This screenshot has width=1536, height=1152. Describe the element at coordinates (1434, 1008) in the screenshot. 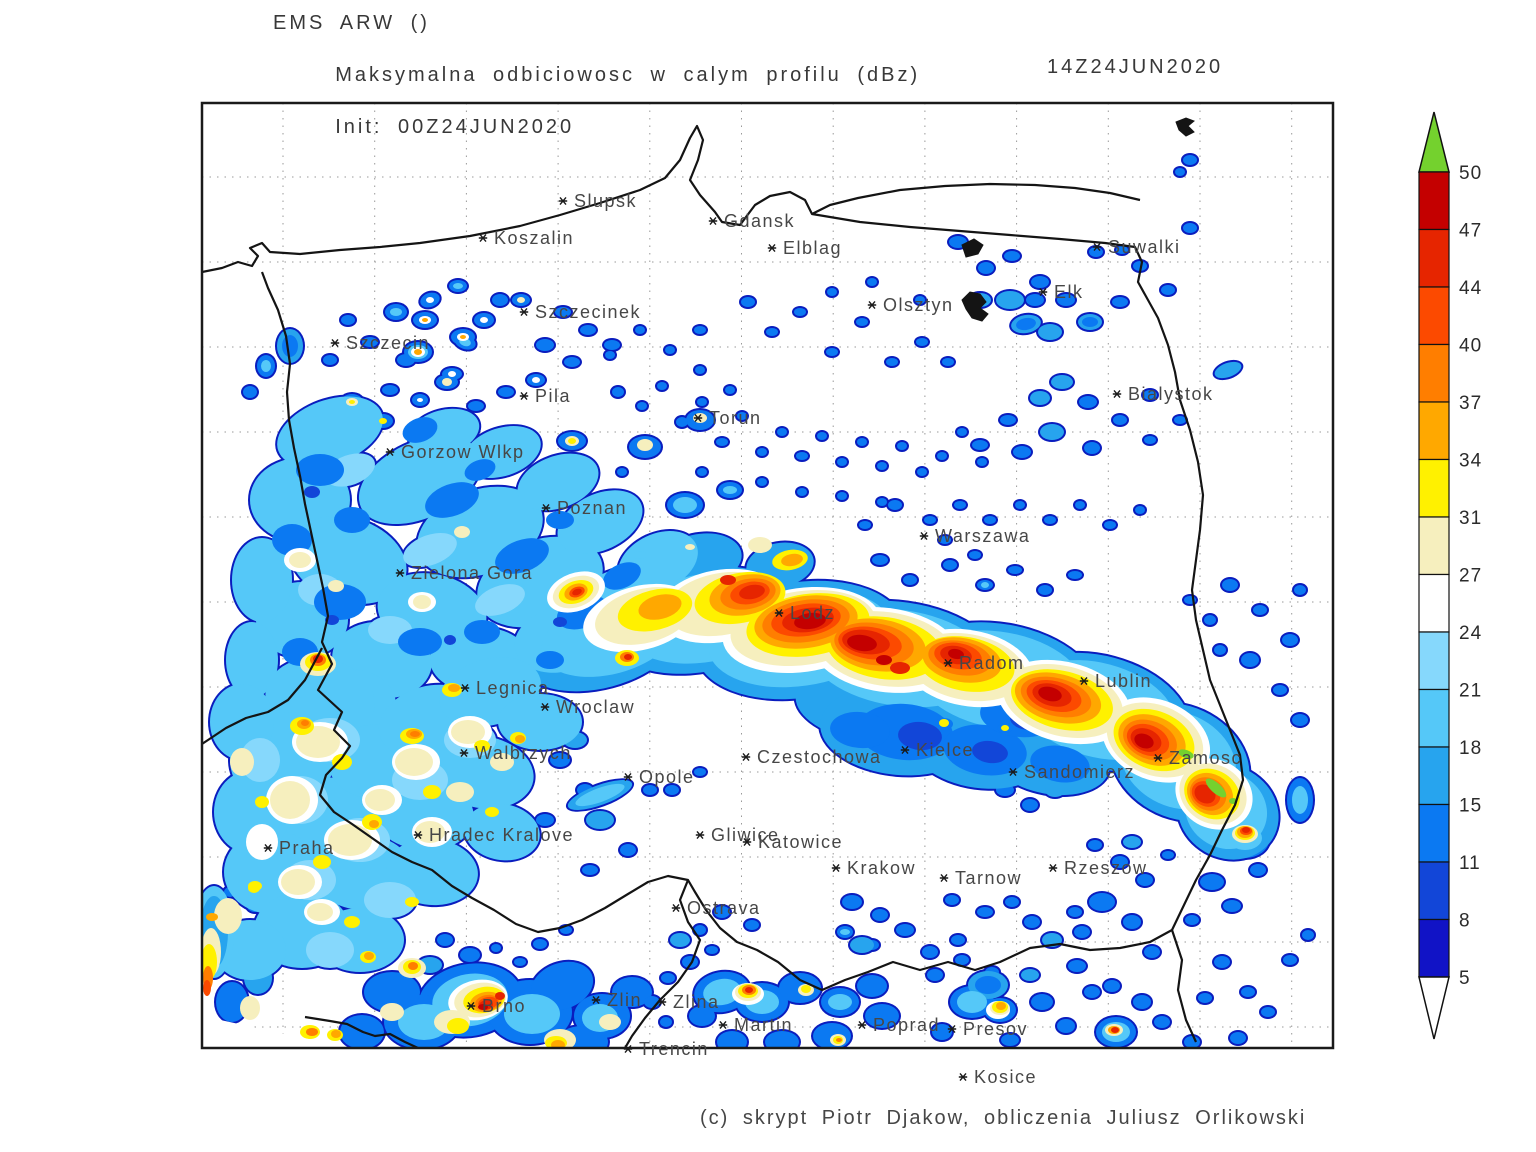

I see `colorbar-under-arrow` at that location.